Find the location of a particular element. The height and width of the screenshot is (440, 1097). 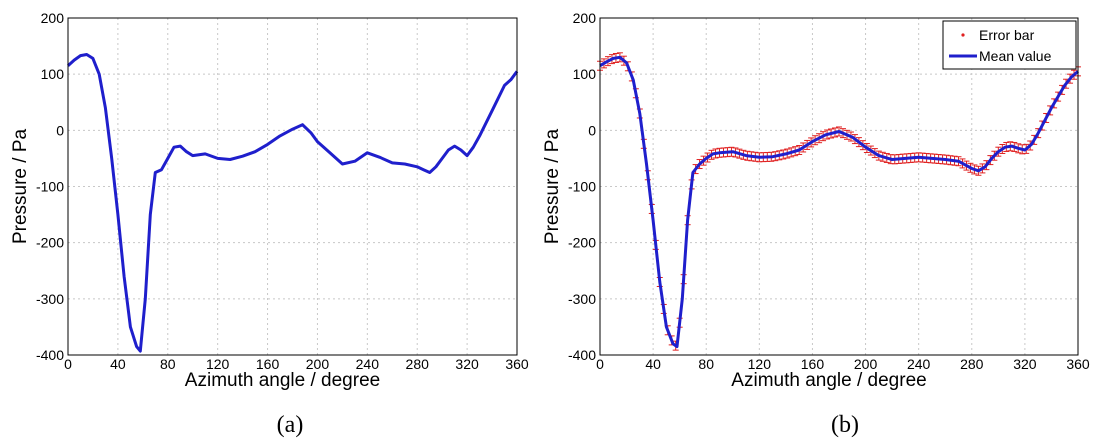

chart-b-x-axis-label: Azimuth angle / degree is located at coordinates (828, 380).